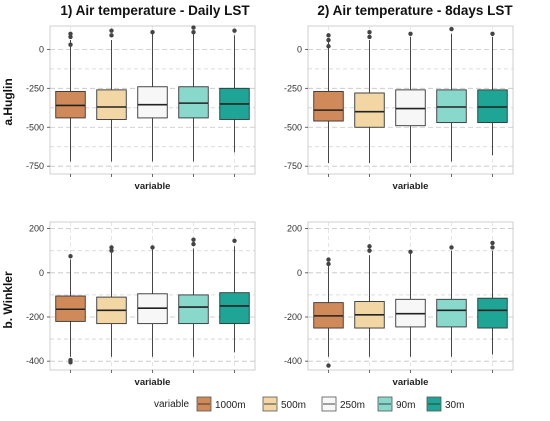  I want to click on legend: variable 1000m 500m 250m 90m 30m, so click(309, 404).